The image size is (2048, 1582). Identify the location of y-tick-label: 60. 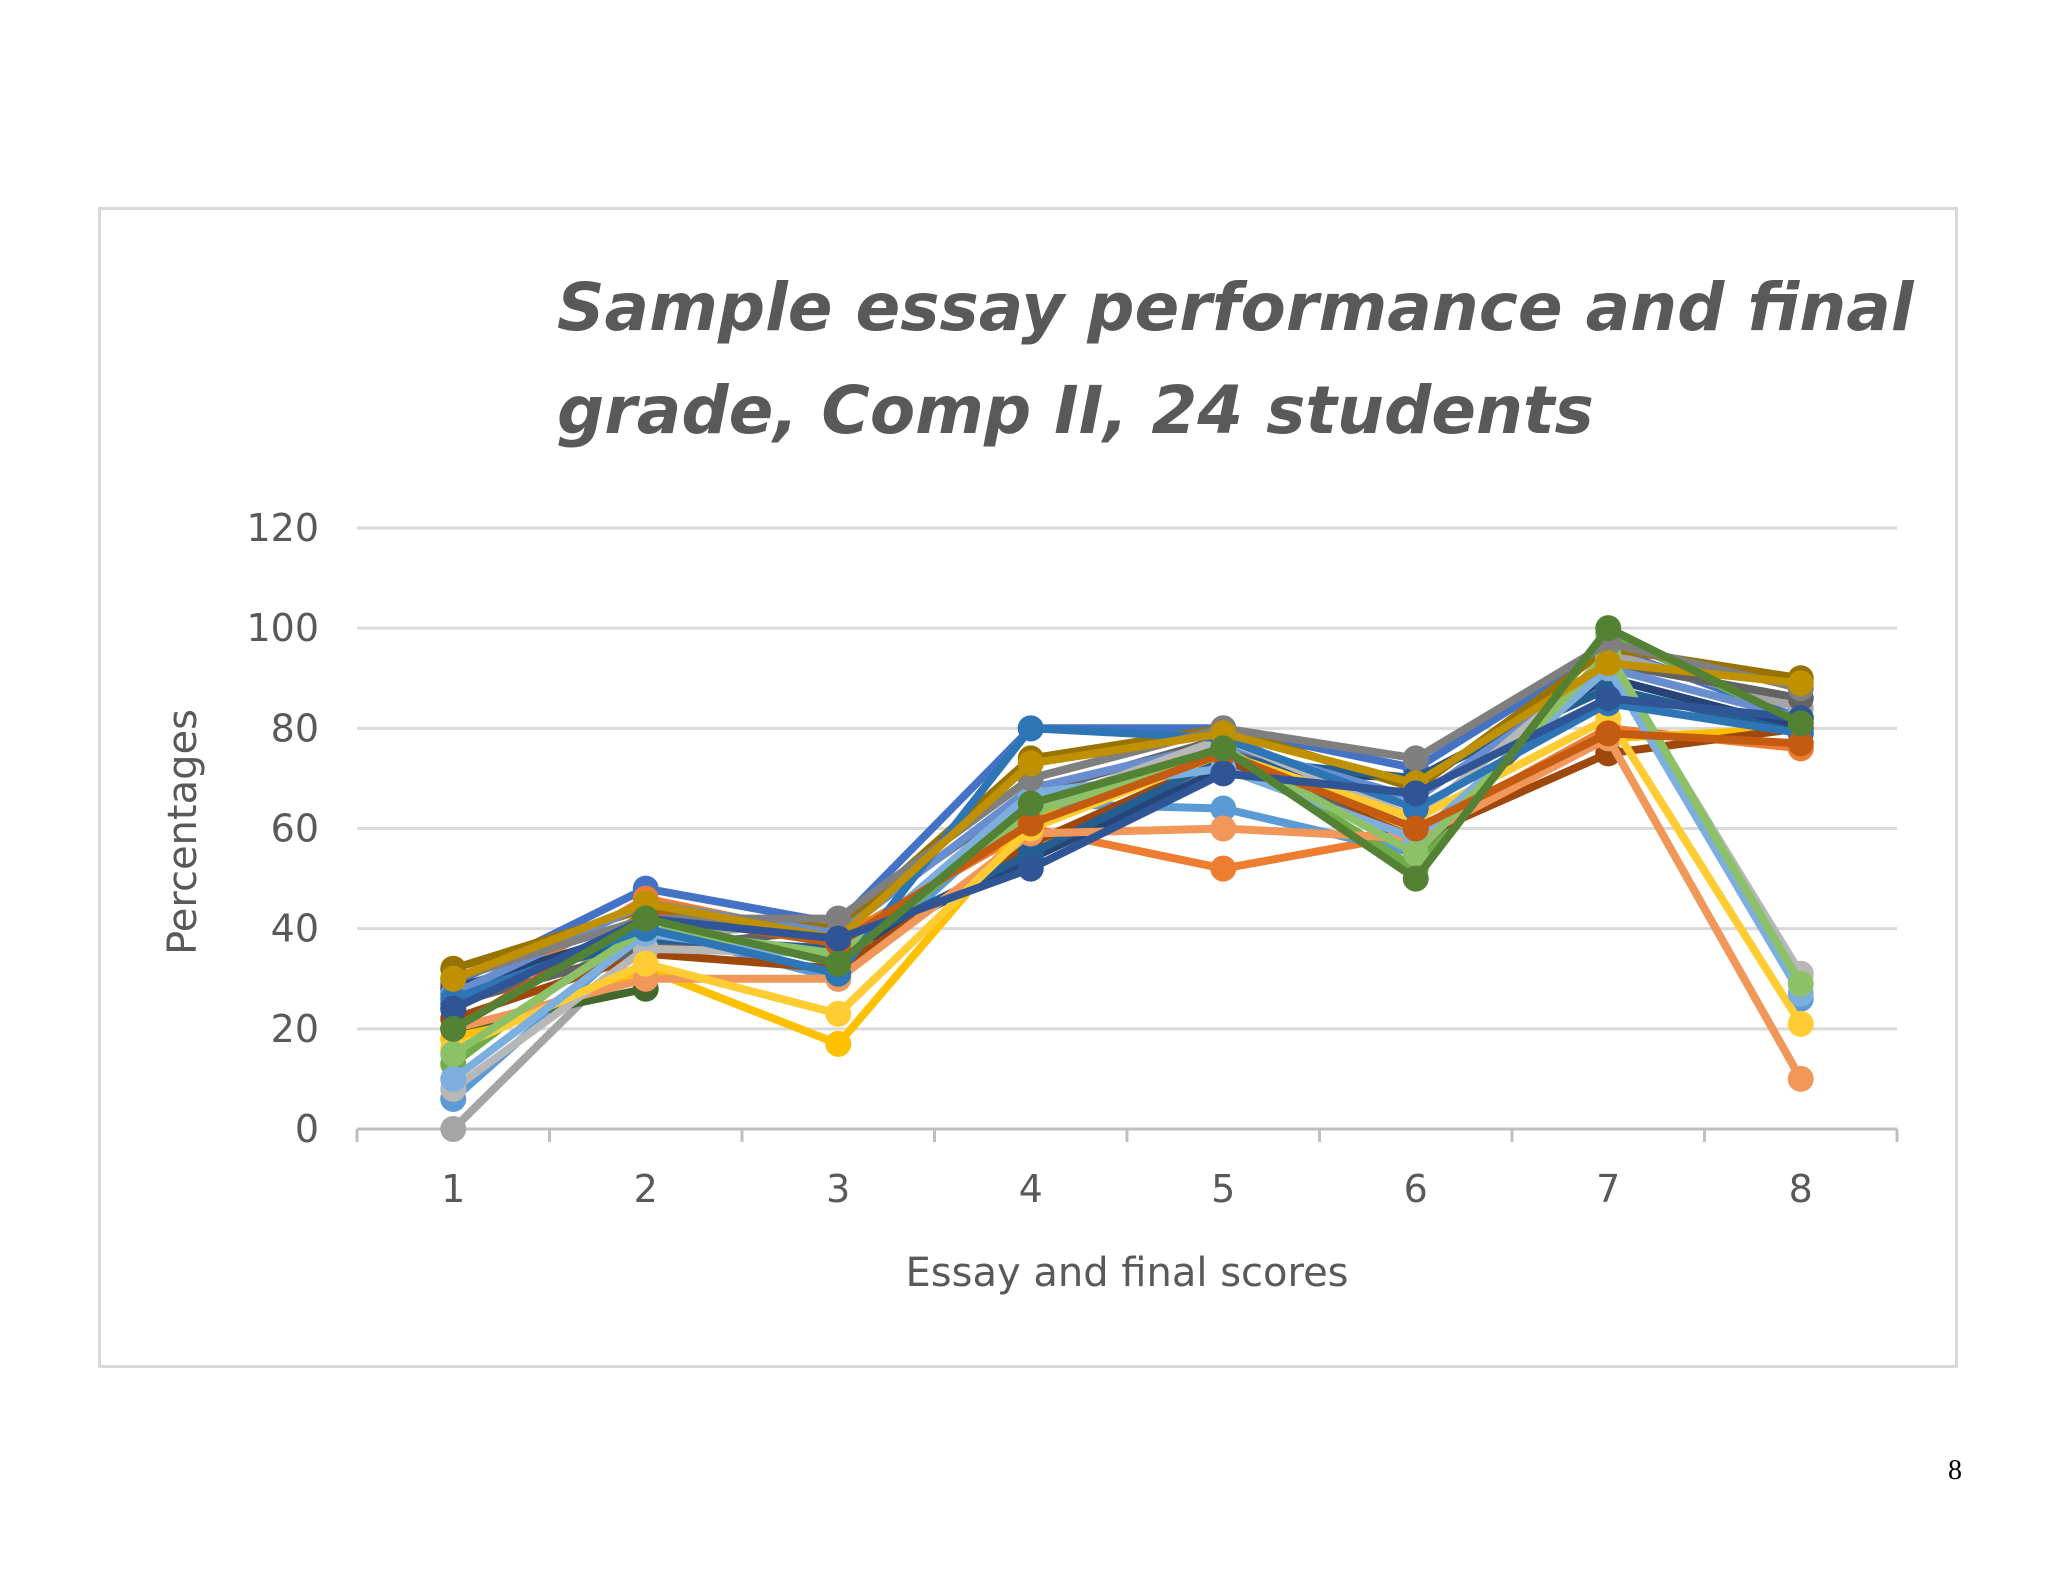
(295, 829).